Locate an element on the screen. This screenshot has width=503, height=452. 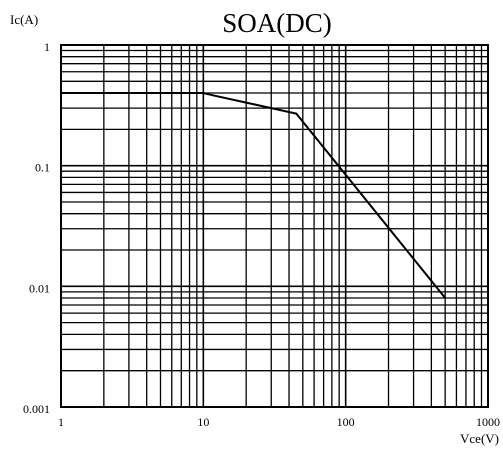
x-tick-label: 1 is located at coordinates (61, 422).